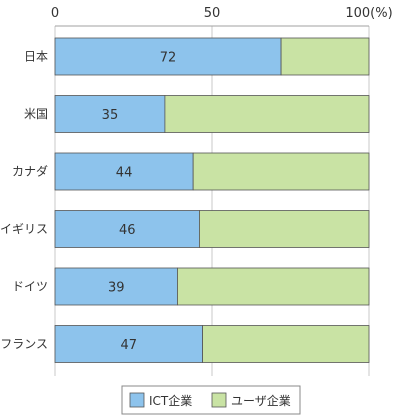 Image resolution: width=404 pixels, height=420 pixels. I want to click on category-label: 米国, so click(36, 114).